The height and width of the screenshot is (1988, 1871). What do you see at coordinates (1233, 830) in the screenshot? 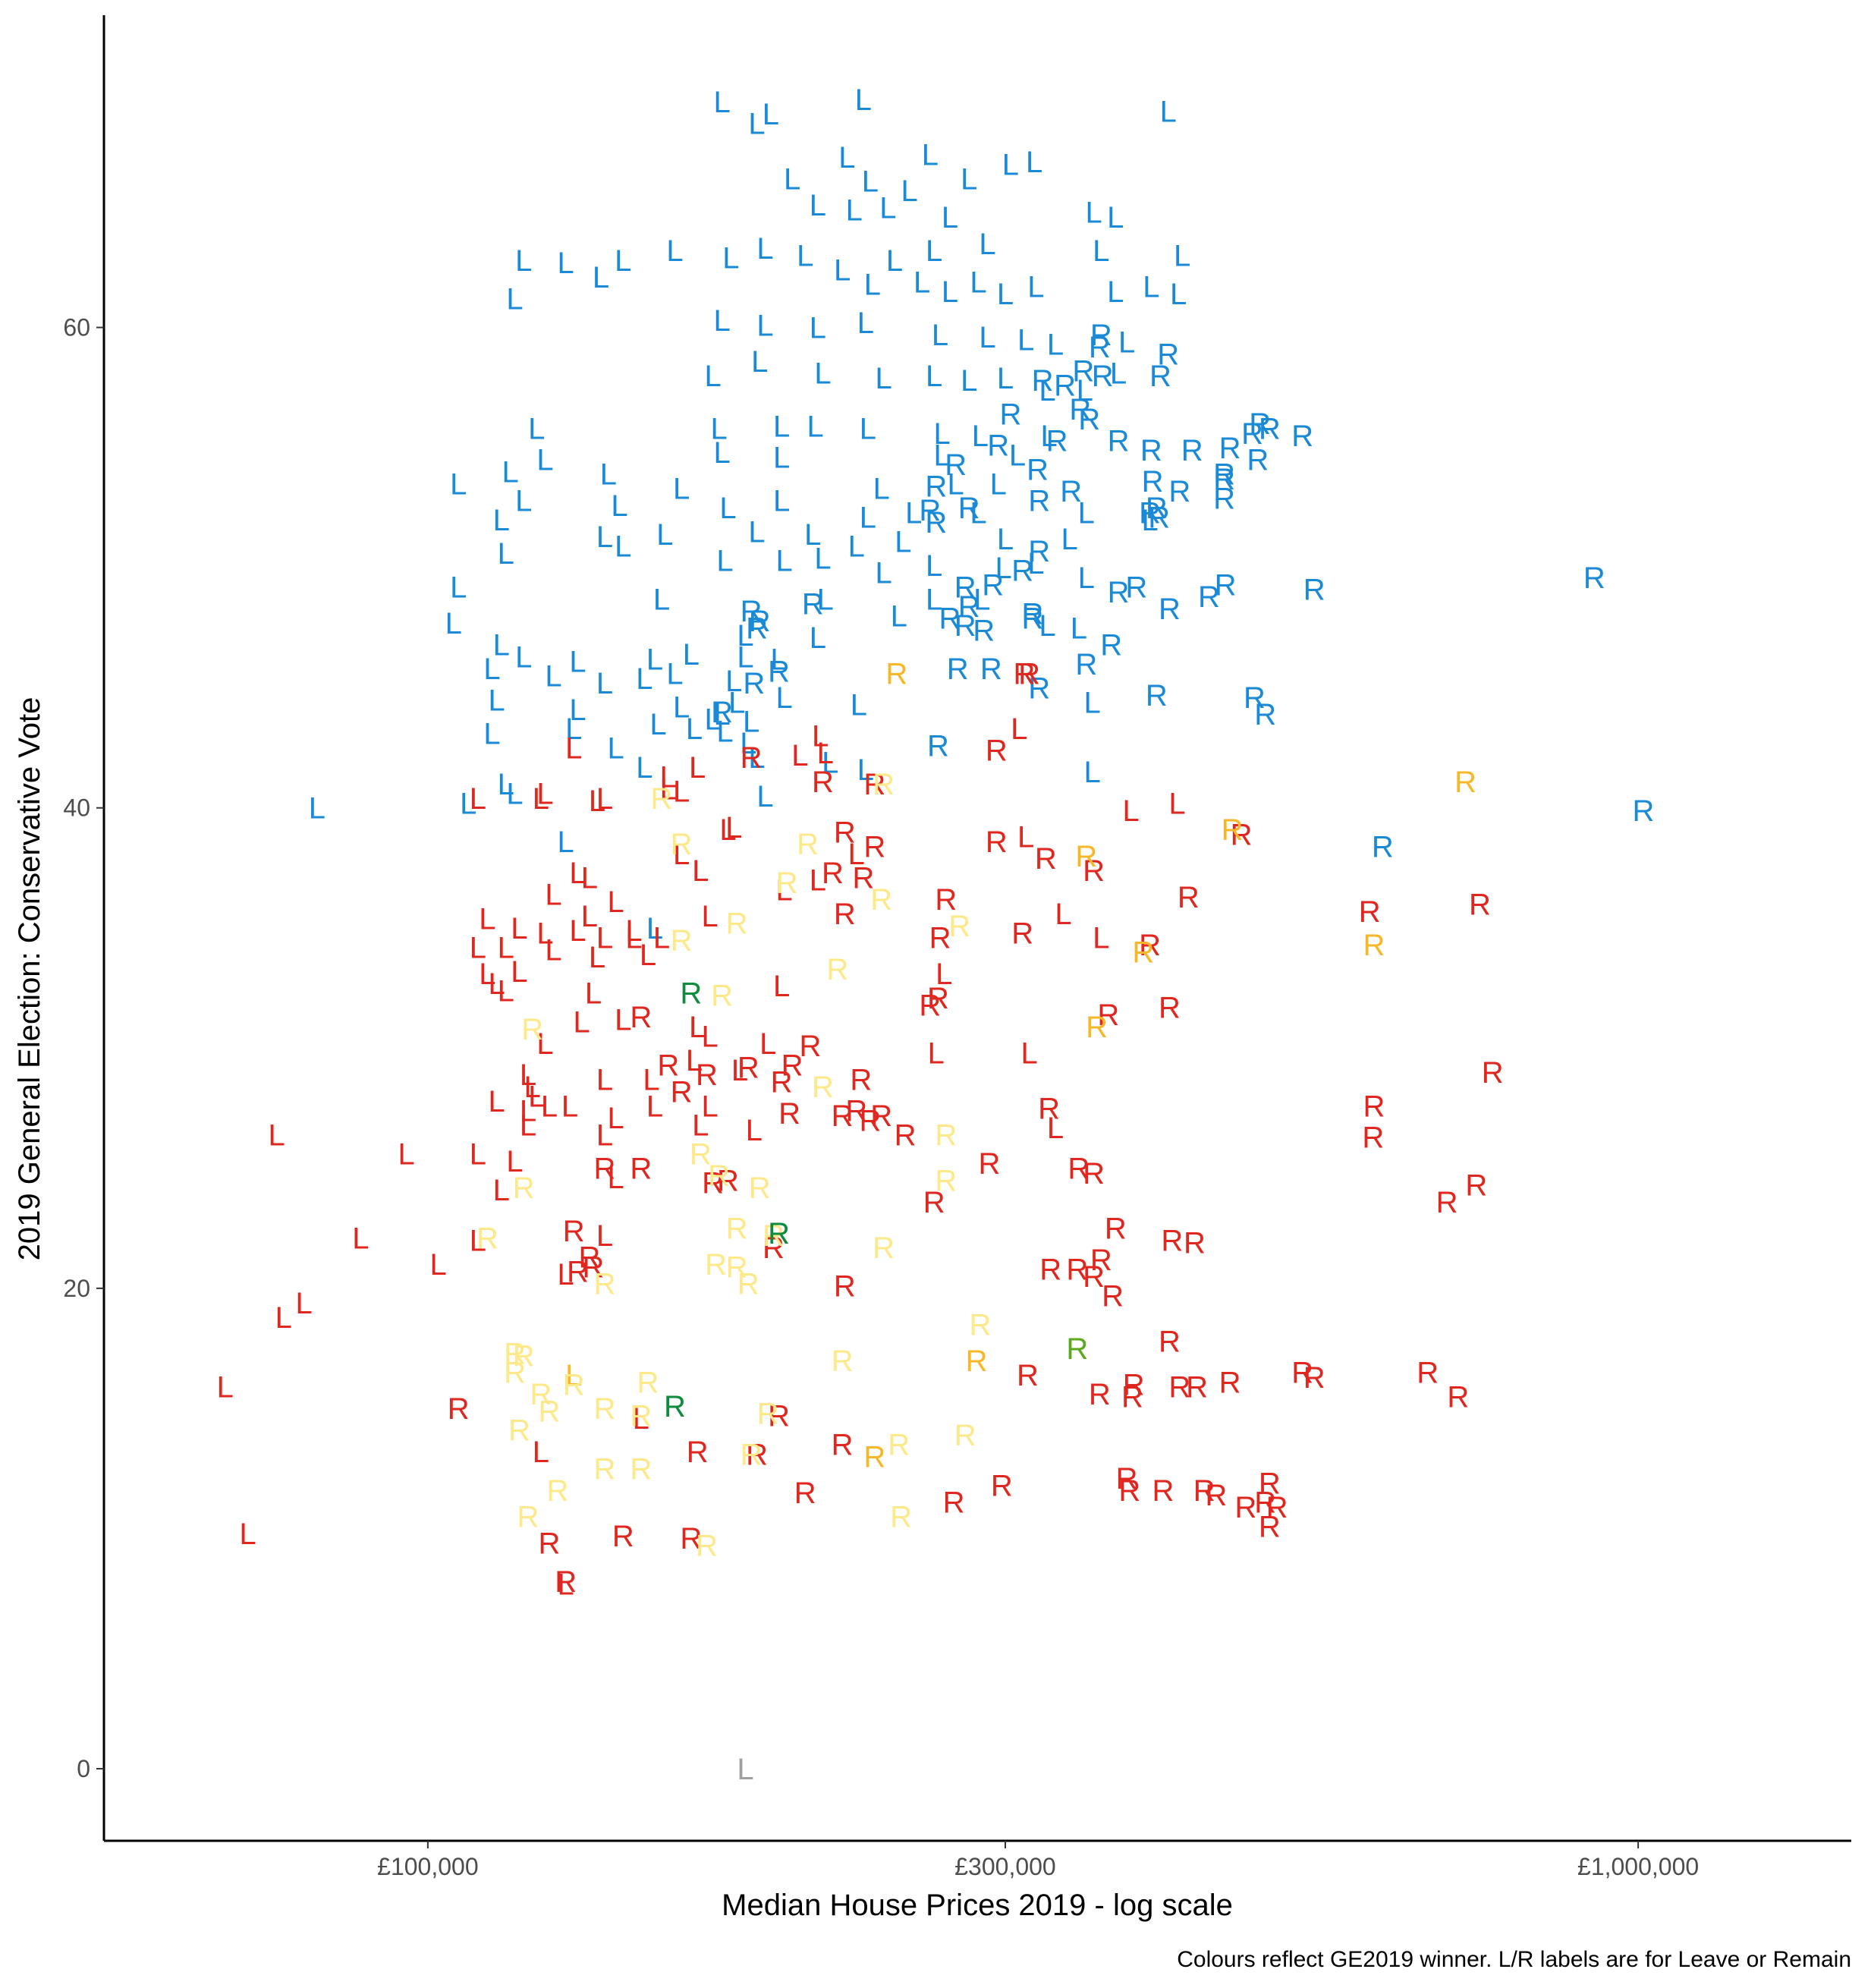
I see `data-point-libdem: R` at bounding box center [1233, 830].